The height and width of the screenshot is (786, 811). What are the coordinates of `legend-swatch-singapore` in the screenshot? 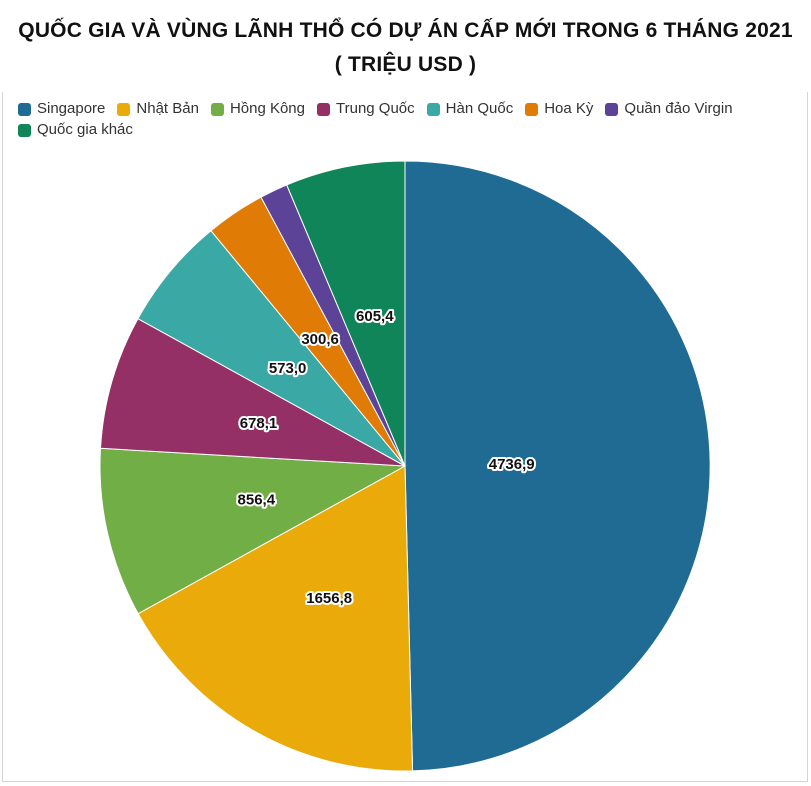 It's located at (24, 109).